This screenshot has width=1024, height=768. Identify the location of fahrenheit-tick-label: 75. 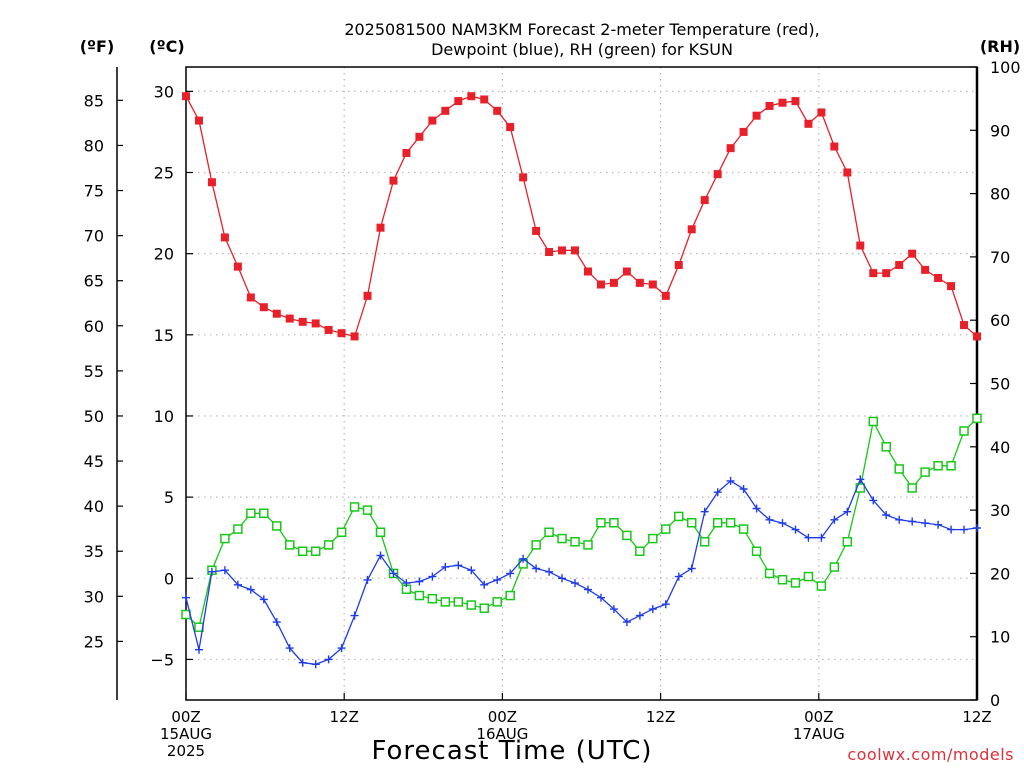
(94, 191).